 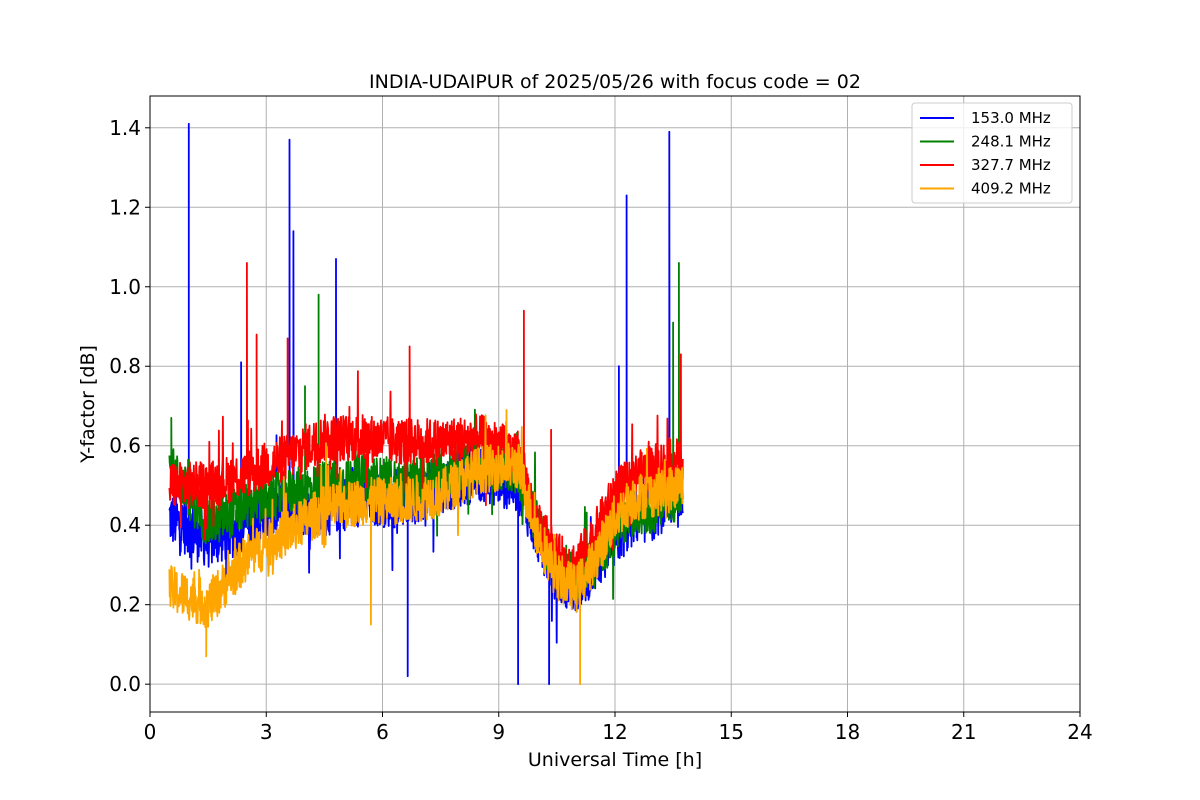 I want to click on y-tick-label: 1.4, so click(x=125, y=128).